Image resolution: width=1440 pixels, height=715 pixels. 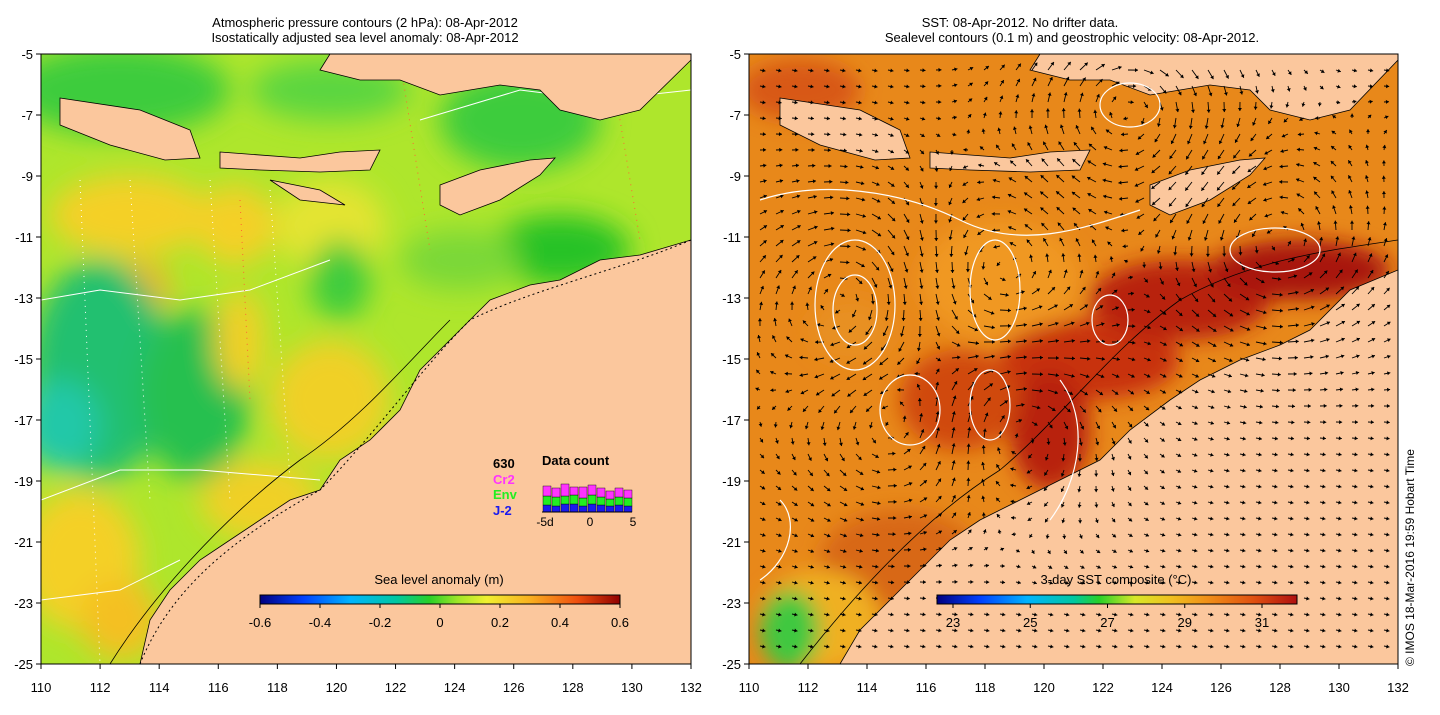 I want to click on right-x-tick-label: 110, so click(x=749, y=687).